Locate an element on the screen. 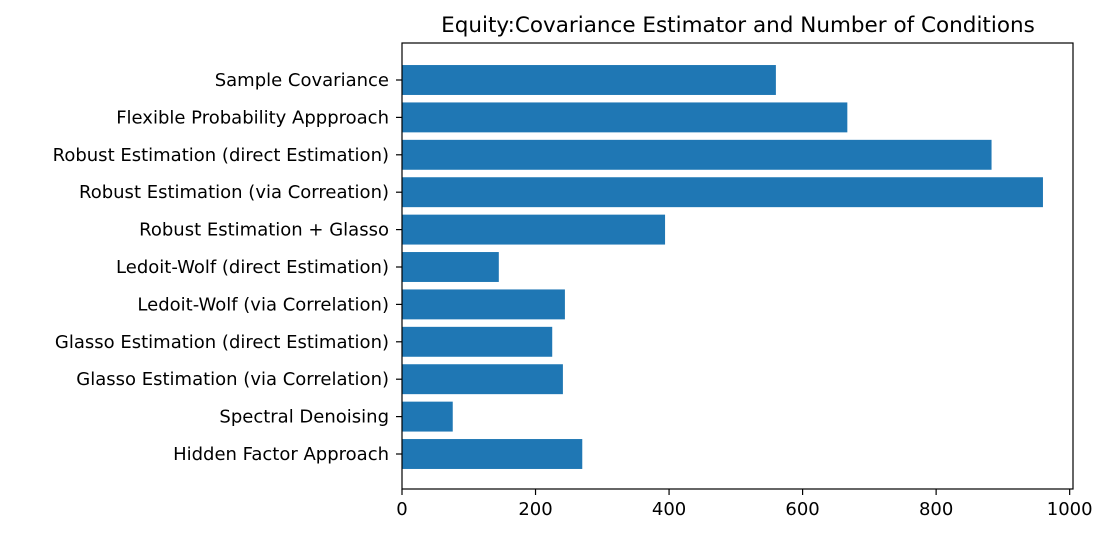 The image size is (1107, 536). category-label: Robust Estimation + Glasso is located at coordinates (264, 230).